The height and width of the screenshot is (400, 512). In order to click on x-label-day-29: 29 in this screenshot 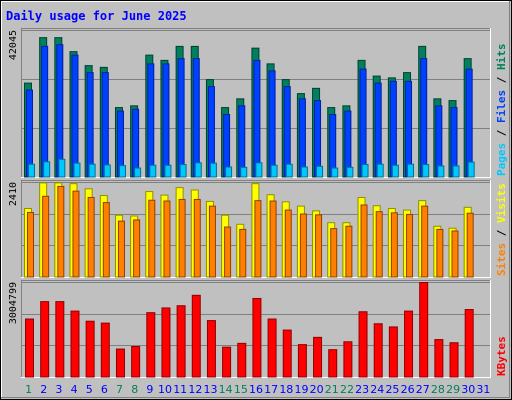, I will do `click(453, 389)`.